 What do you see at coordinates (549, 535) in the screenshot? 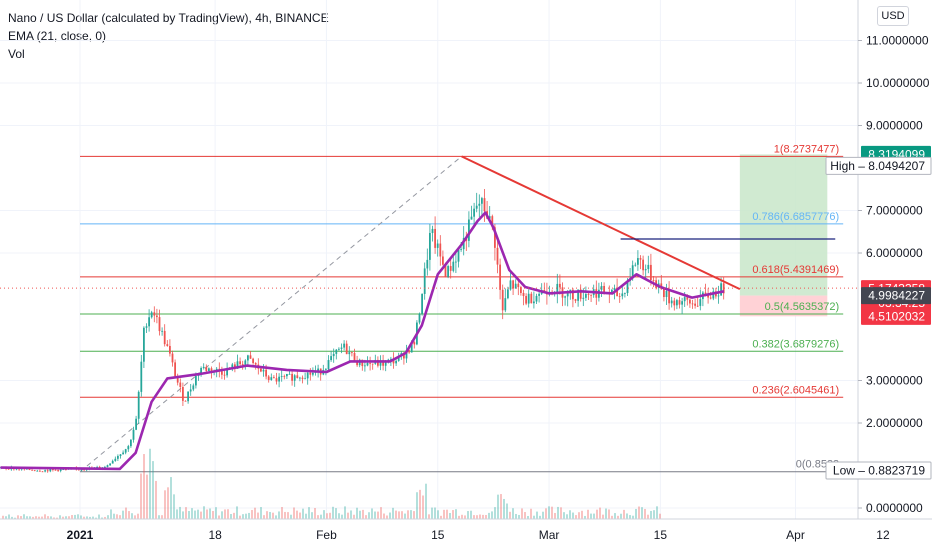
I see `time-axis-tick-label: Mar` at bounding box center [549, 535].